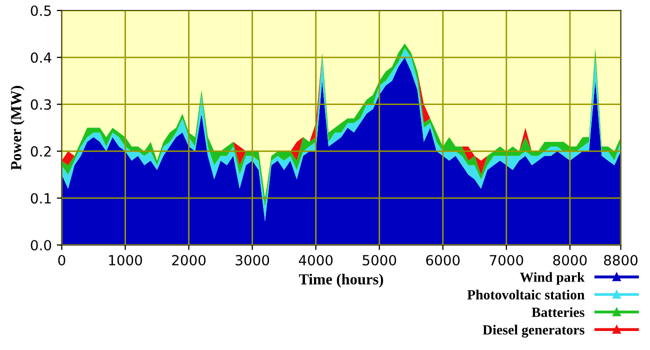 This screenshot has height=350, width=650. What do you see at coordinates (552, 278) in the screenshot?
I see `legend-label: Wind park` at bounding box center [552, 278].